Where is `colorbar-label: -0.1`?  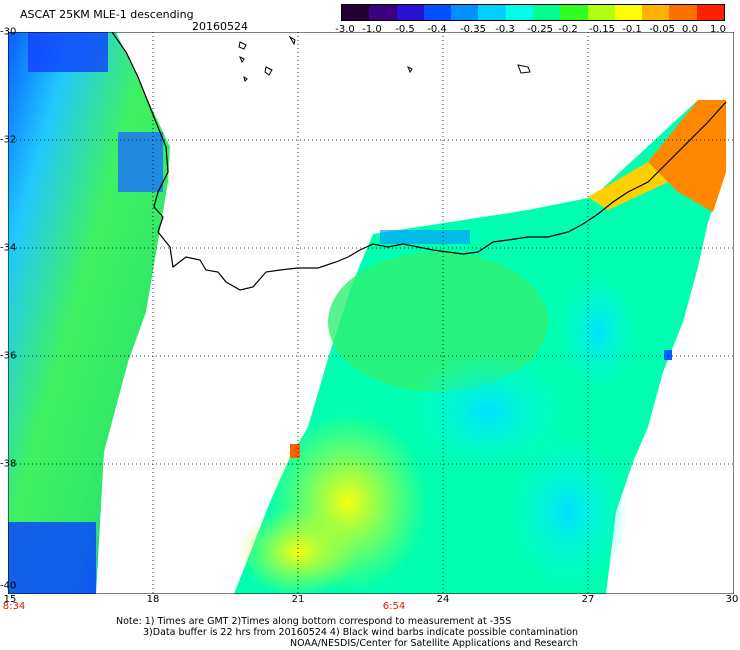
colorbar-label: -0.1 is located at coordinates (632, 29).